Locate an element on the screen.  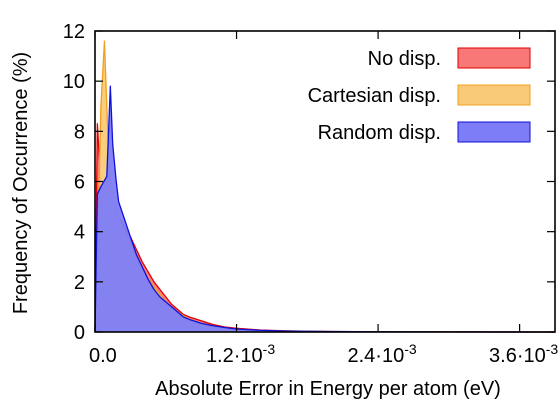
legend-label: Cartesian disp. is located at coordinates (374, 96).